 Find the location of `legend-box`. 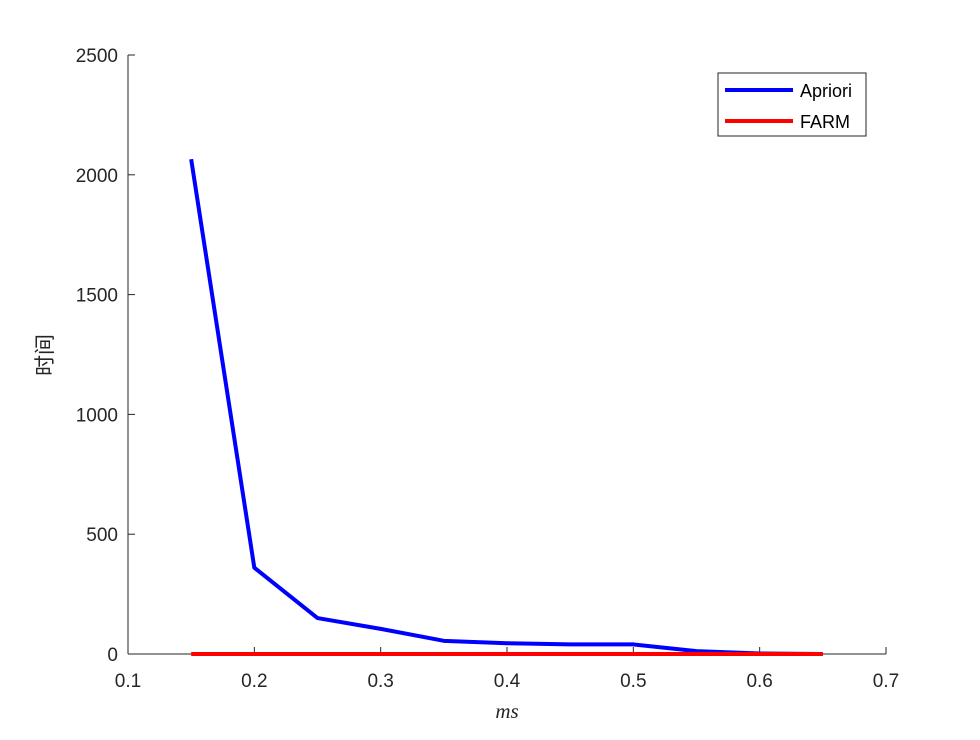

legend-box is located at coordinates (792, 104).